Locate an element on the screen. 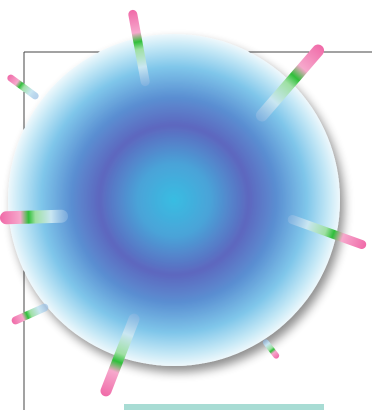 This screenshot has width=372, height=410. bottom-bar is located at coordinates (224, 407).